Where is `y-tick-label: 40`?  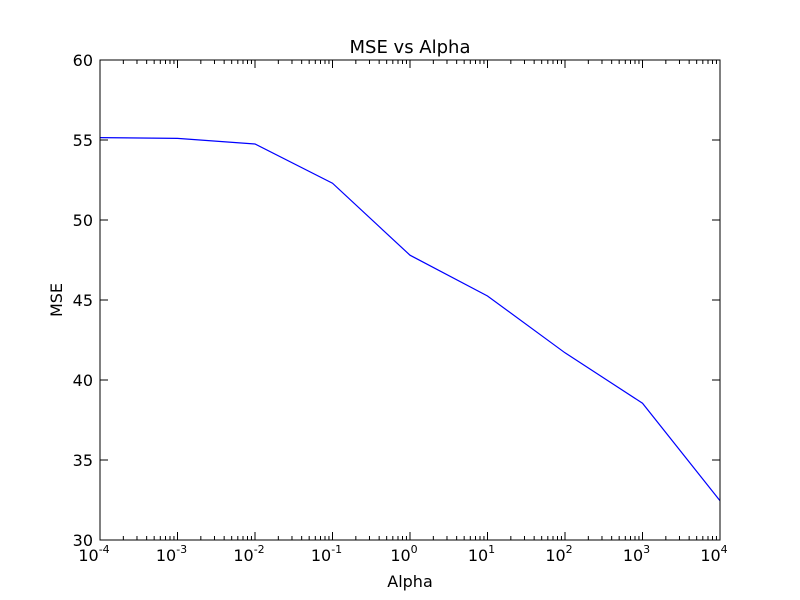
y-tick-label: 40 is located at coordinates (83, 380).